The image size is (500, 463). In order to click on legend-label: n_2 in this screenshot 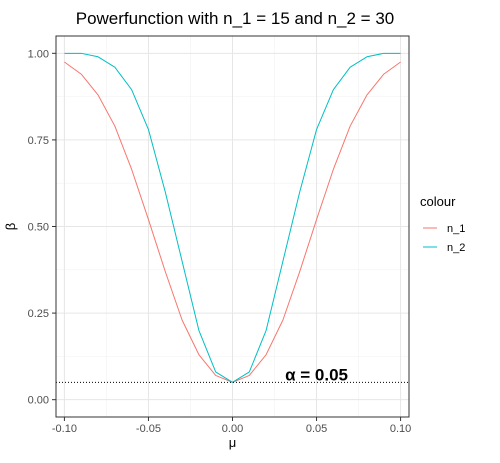, I will do `click(456, 248)`.